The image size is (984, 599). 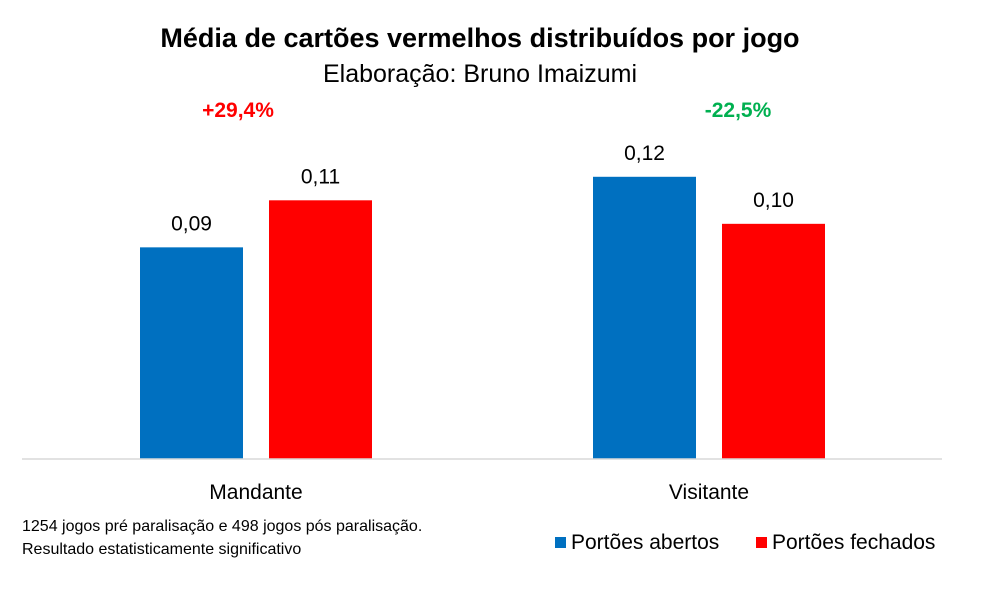 What do you see at coordinates (853, 542) in the screenshot?
I see `legend-label: Portões fechados` at bounding box center [853, 542].